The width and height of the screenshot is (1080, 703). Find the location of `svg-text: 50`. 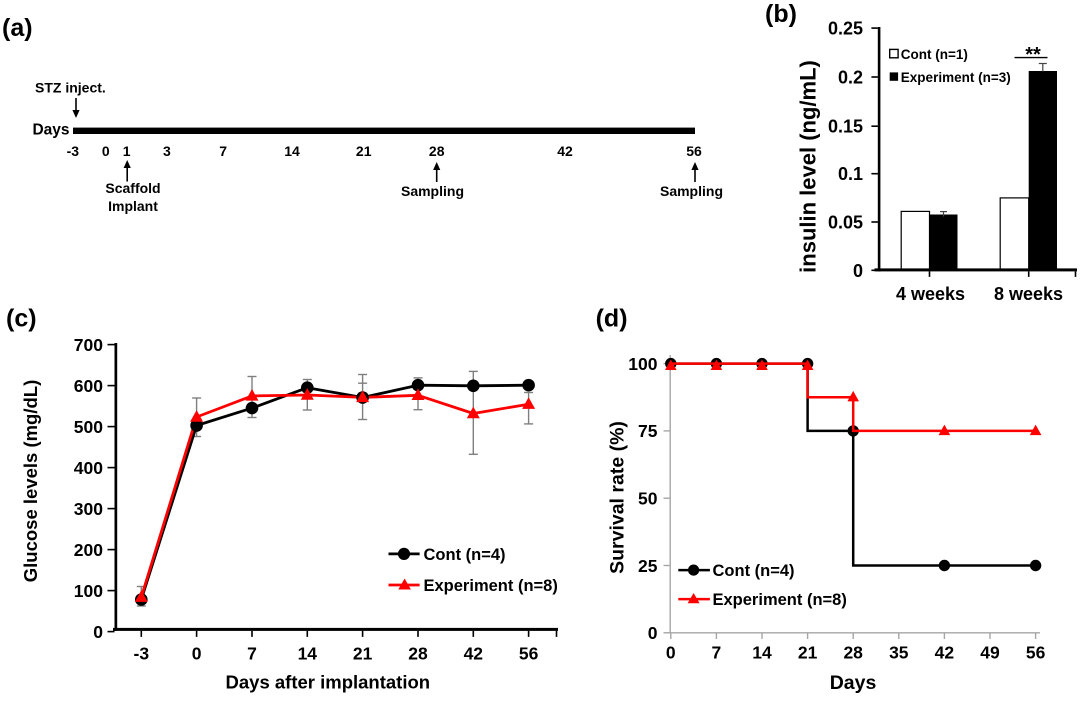

svg-text: 50 is located at coordinates (648, 499).